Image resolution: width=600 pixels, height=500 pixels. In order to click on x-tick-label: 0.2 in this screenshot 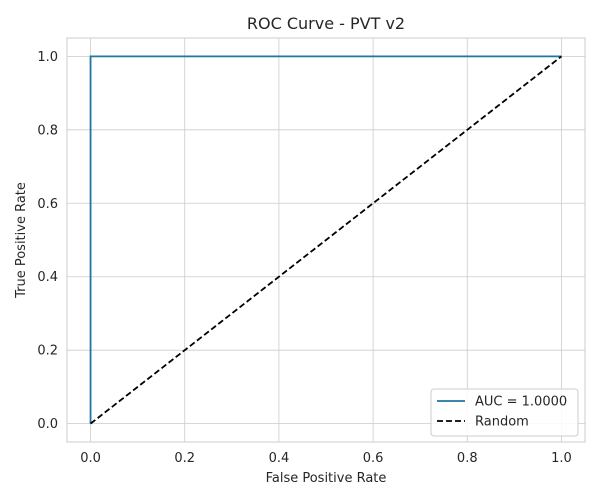, I will do `click(184, 458)`.